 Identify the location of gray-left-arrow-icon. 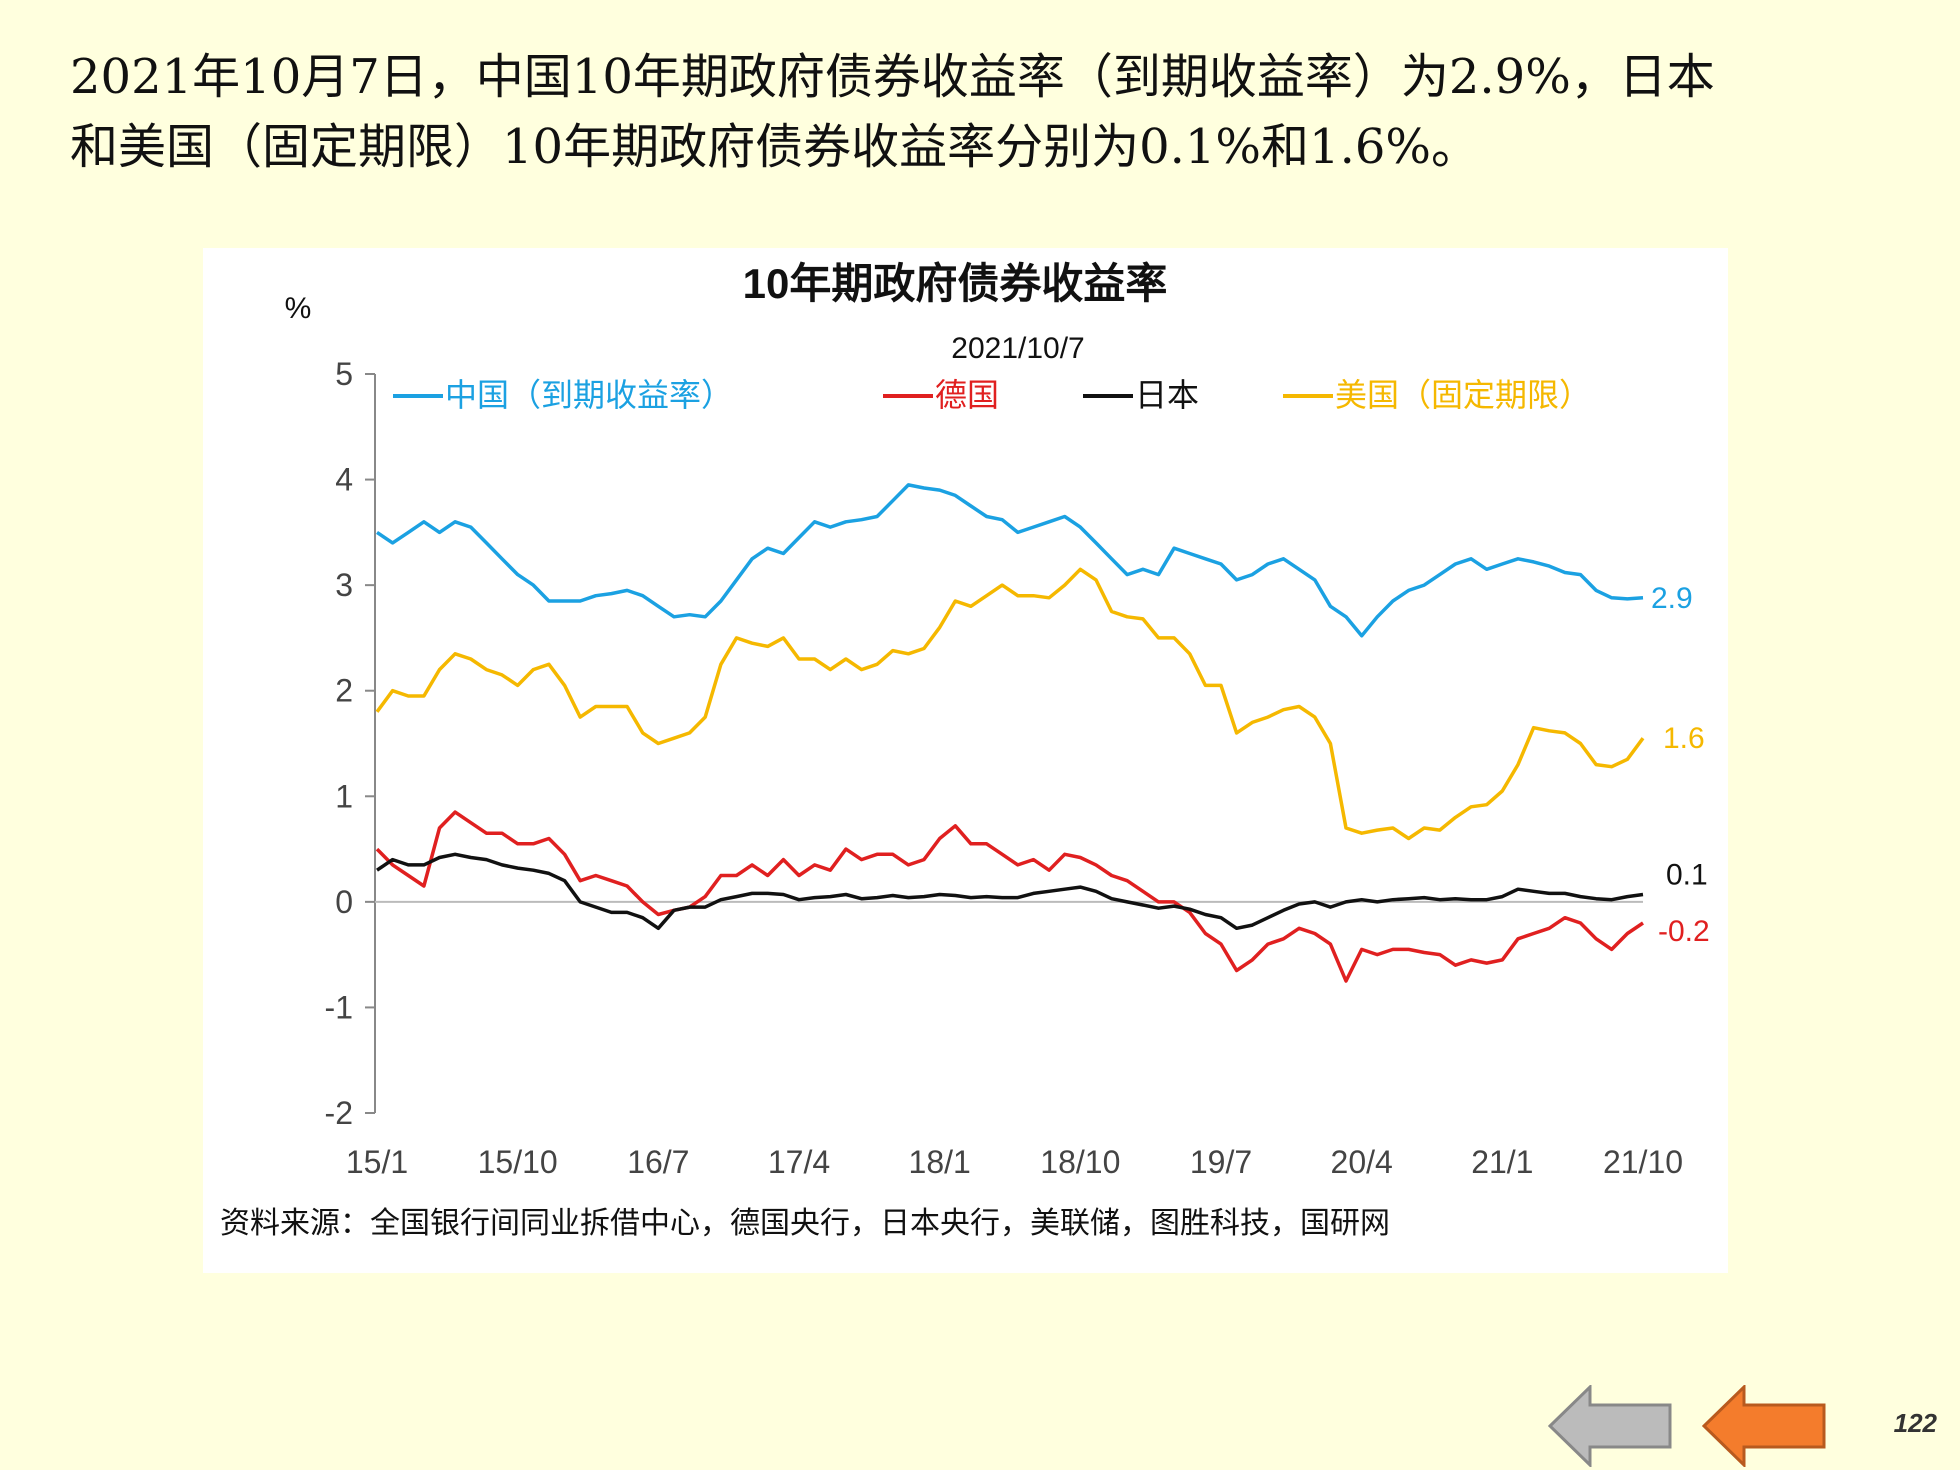
(1610, 1426).